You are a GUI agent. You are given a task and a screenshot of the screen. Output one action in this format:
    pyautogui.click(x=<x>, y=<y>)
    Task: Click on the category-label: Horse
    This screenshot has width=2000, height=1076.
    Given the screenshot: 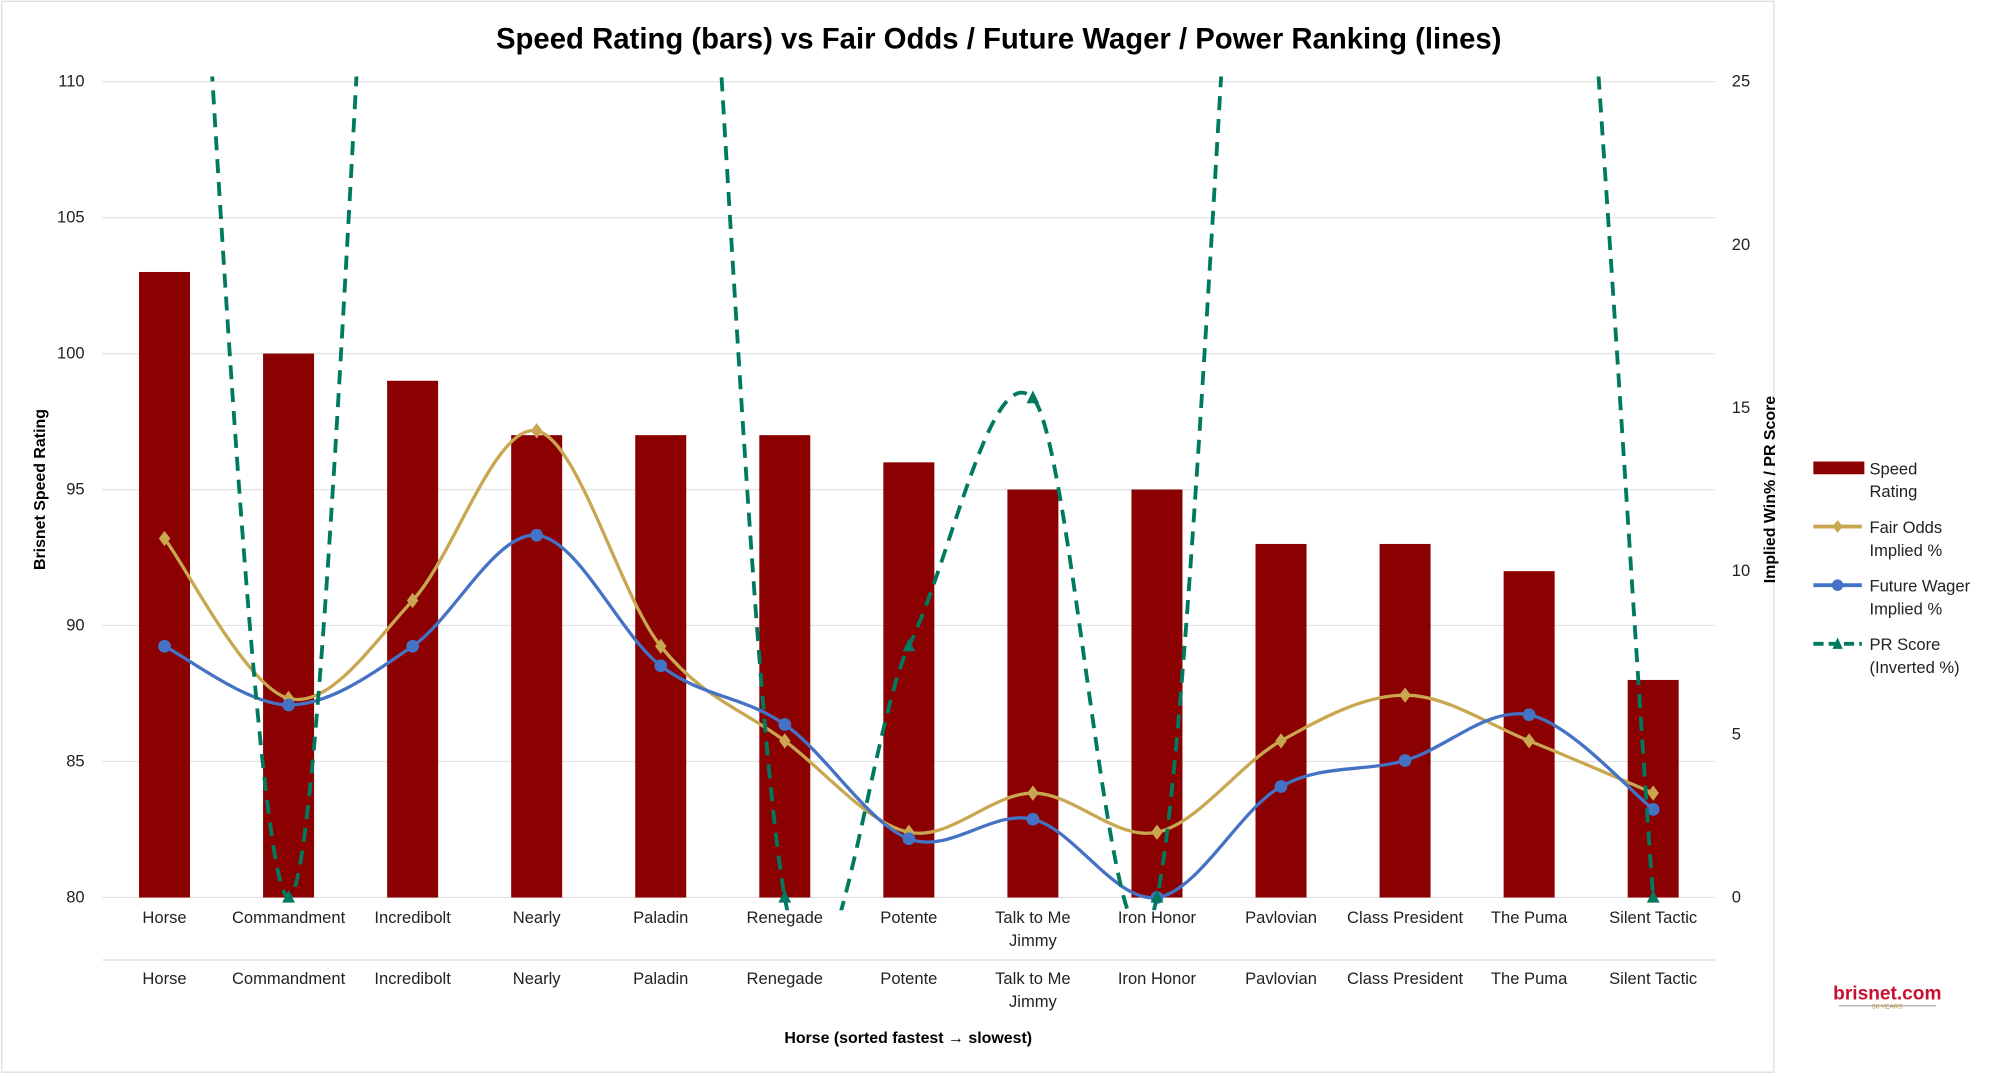 What is the action you would take?
    pyautogui.click(x=164, y=917)
    